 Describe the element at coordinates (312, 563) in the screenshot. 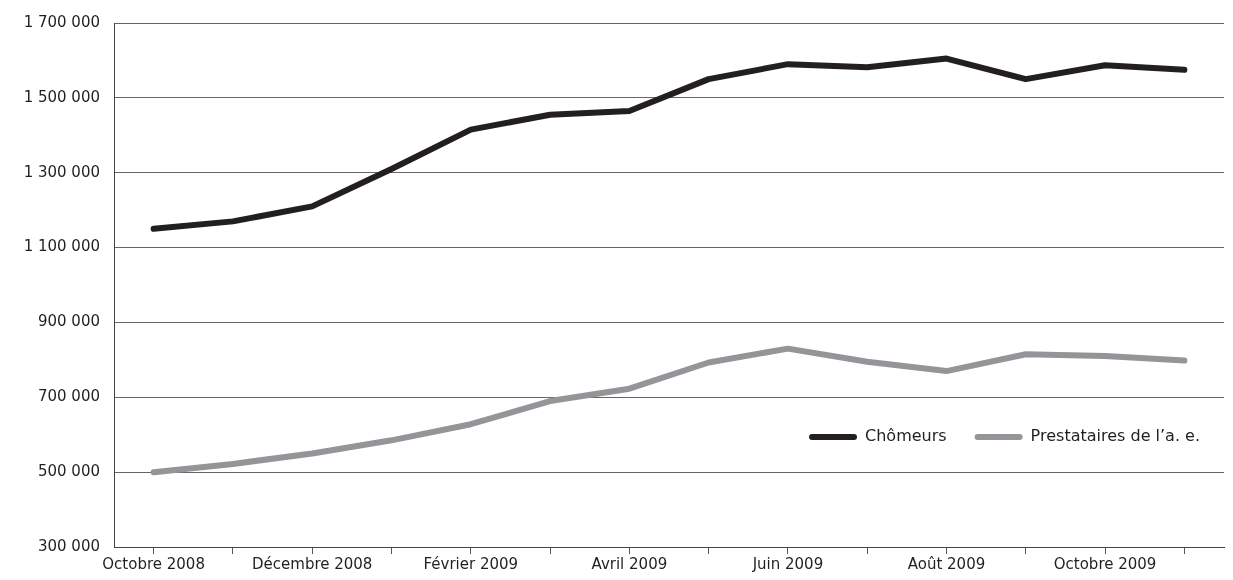

I see `x-tick-label: Décembre 2008` at that location.